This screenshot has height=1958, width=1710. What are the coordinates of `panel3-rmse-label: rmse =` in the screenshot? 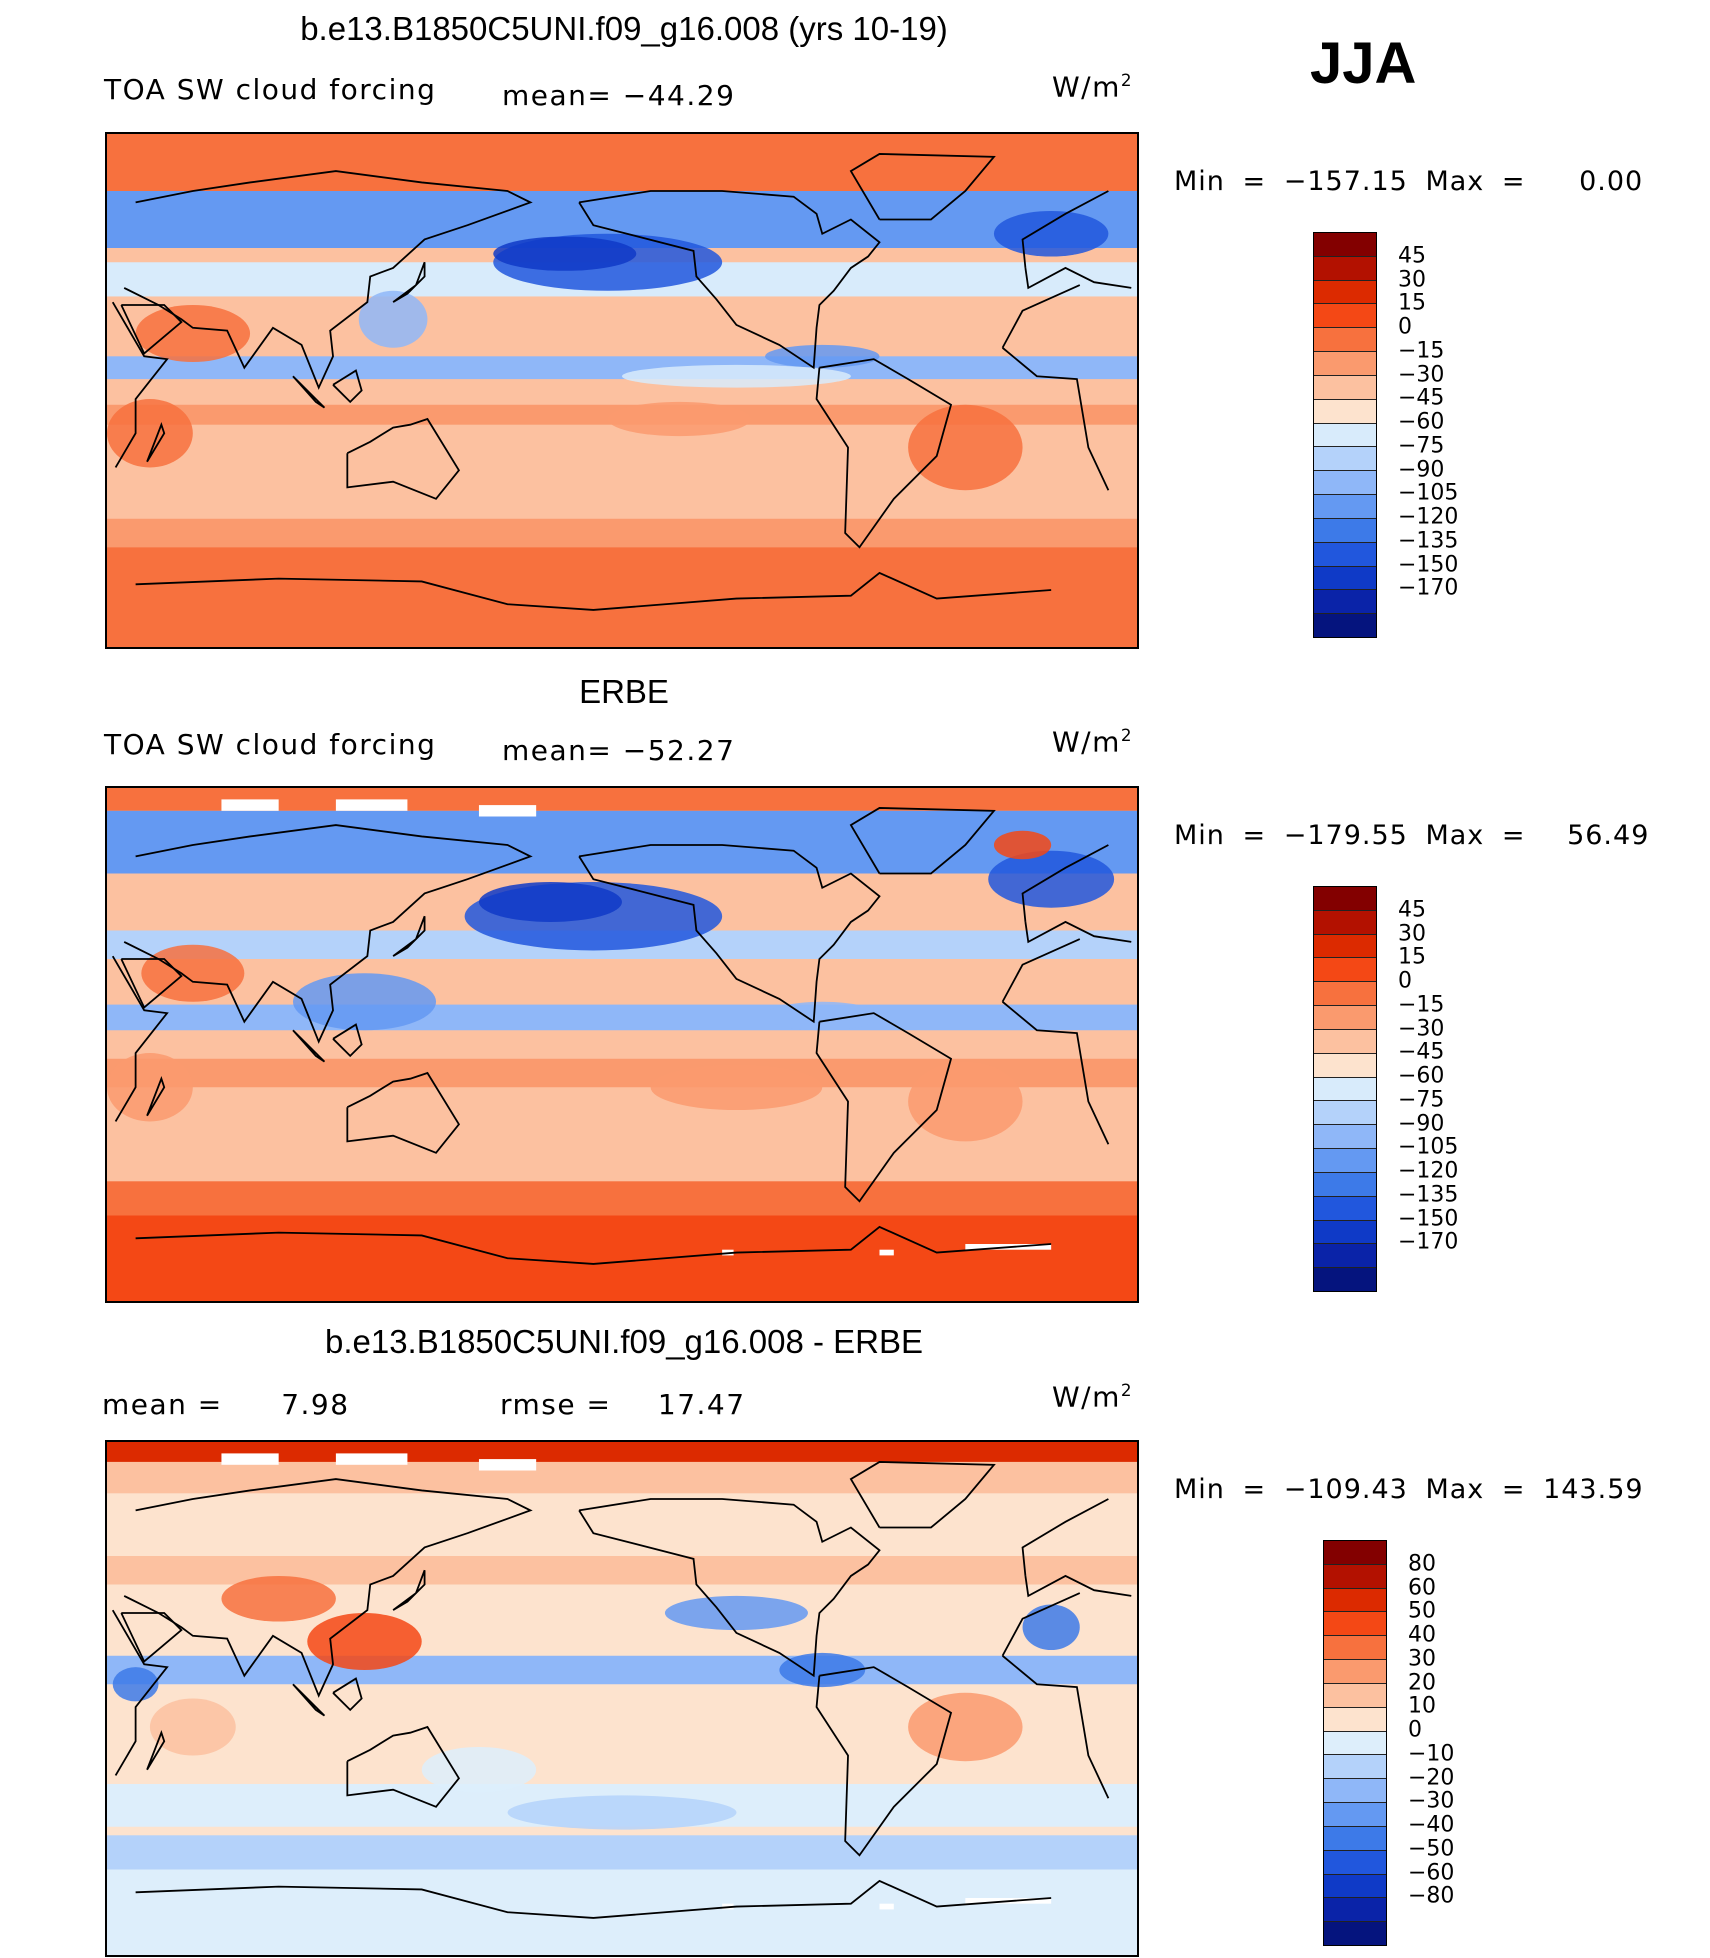 It's located at (556, 1404).